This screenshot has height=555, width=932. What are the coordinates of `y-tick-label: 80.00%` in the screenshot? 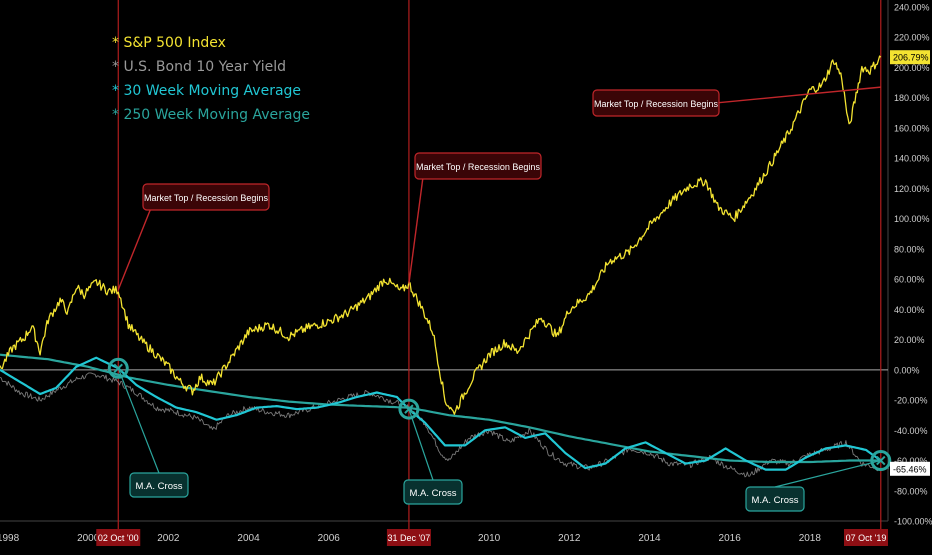 It's located at (909, 249).